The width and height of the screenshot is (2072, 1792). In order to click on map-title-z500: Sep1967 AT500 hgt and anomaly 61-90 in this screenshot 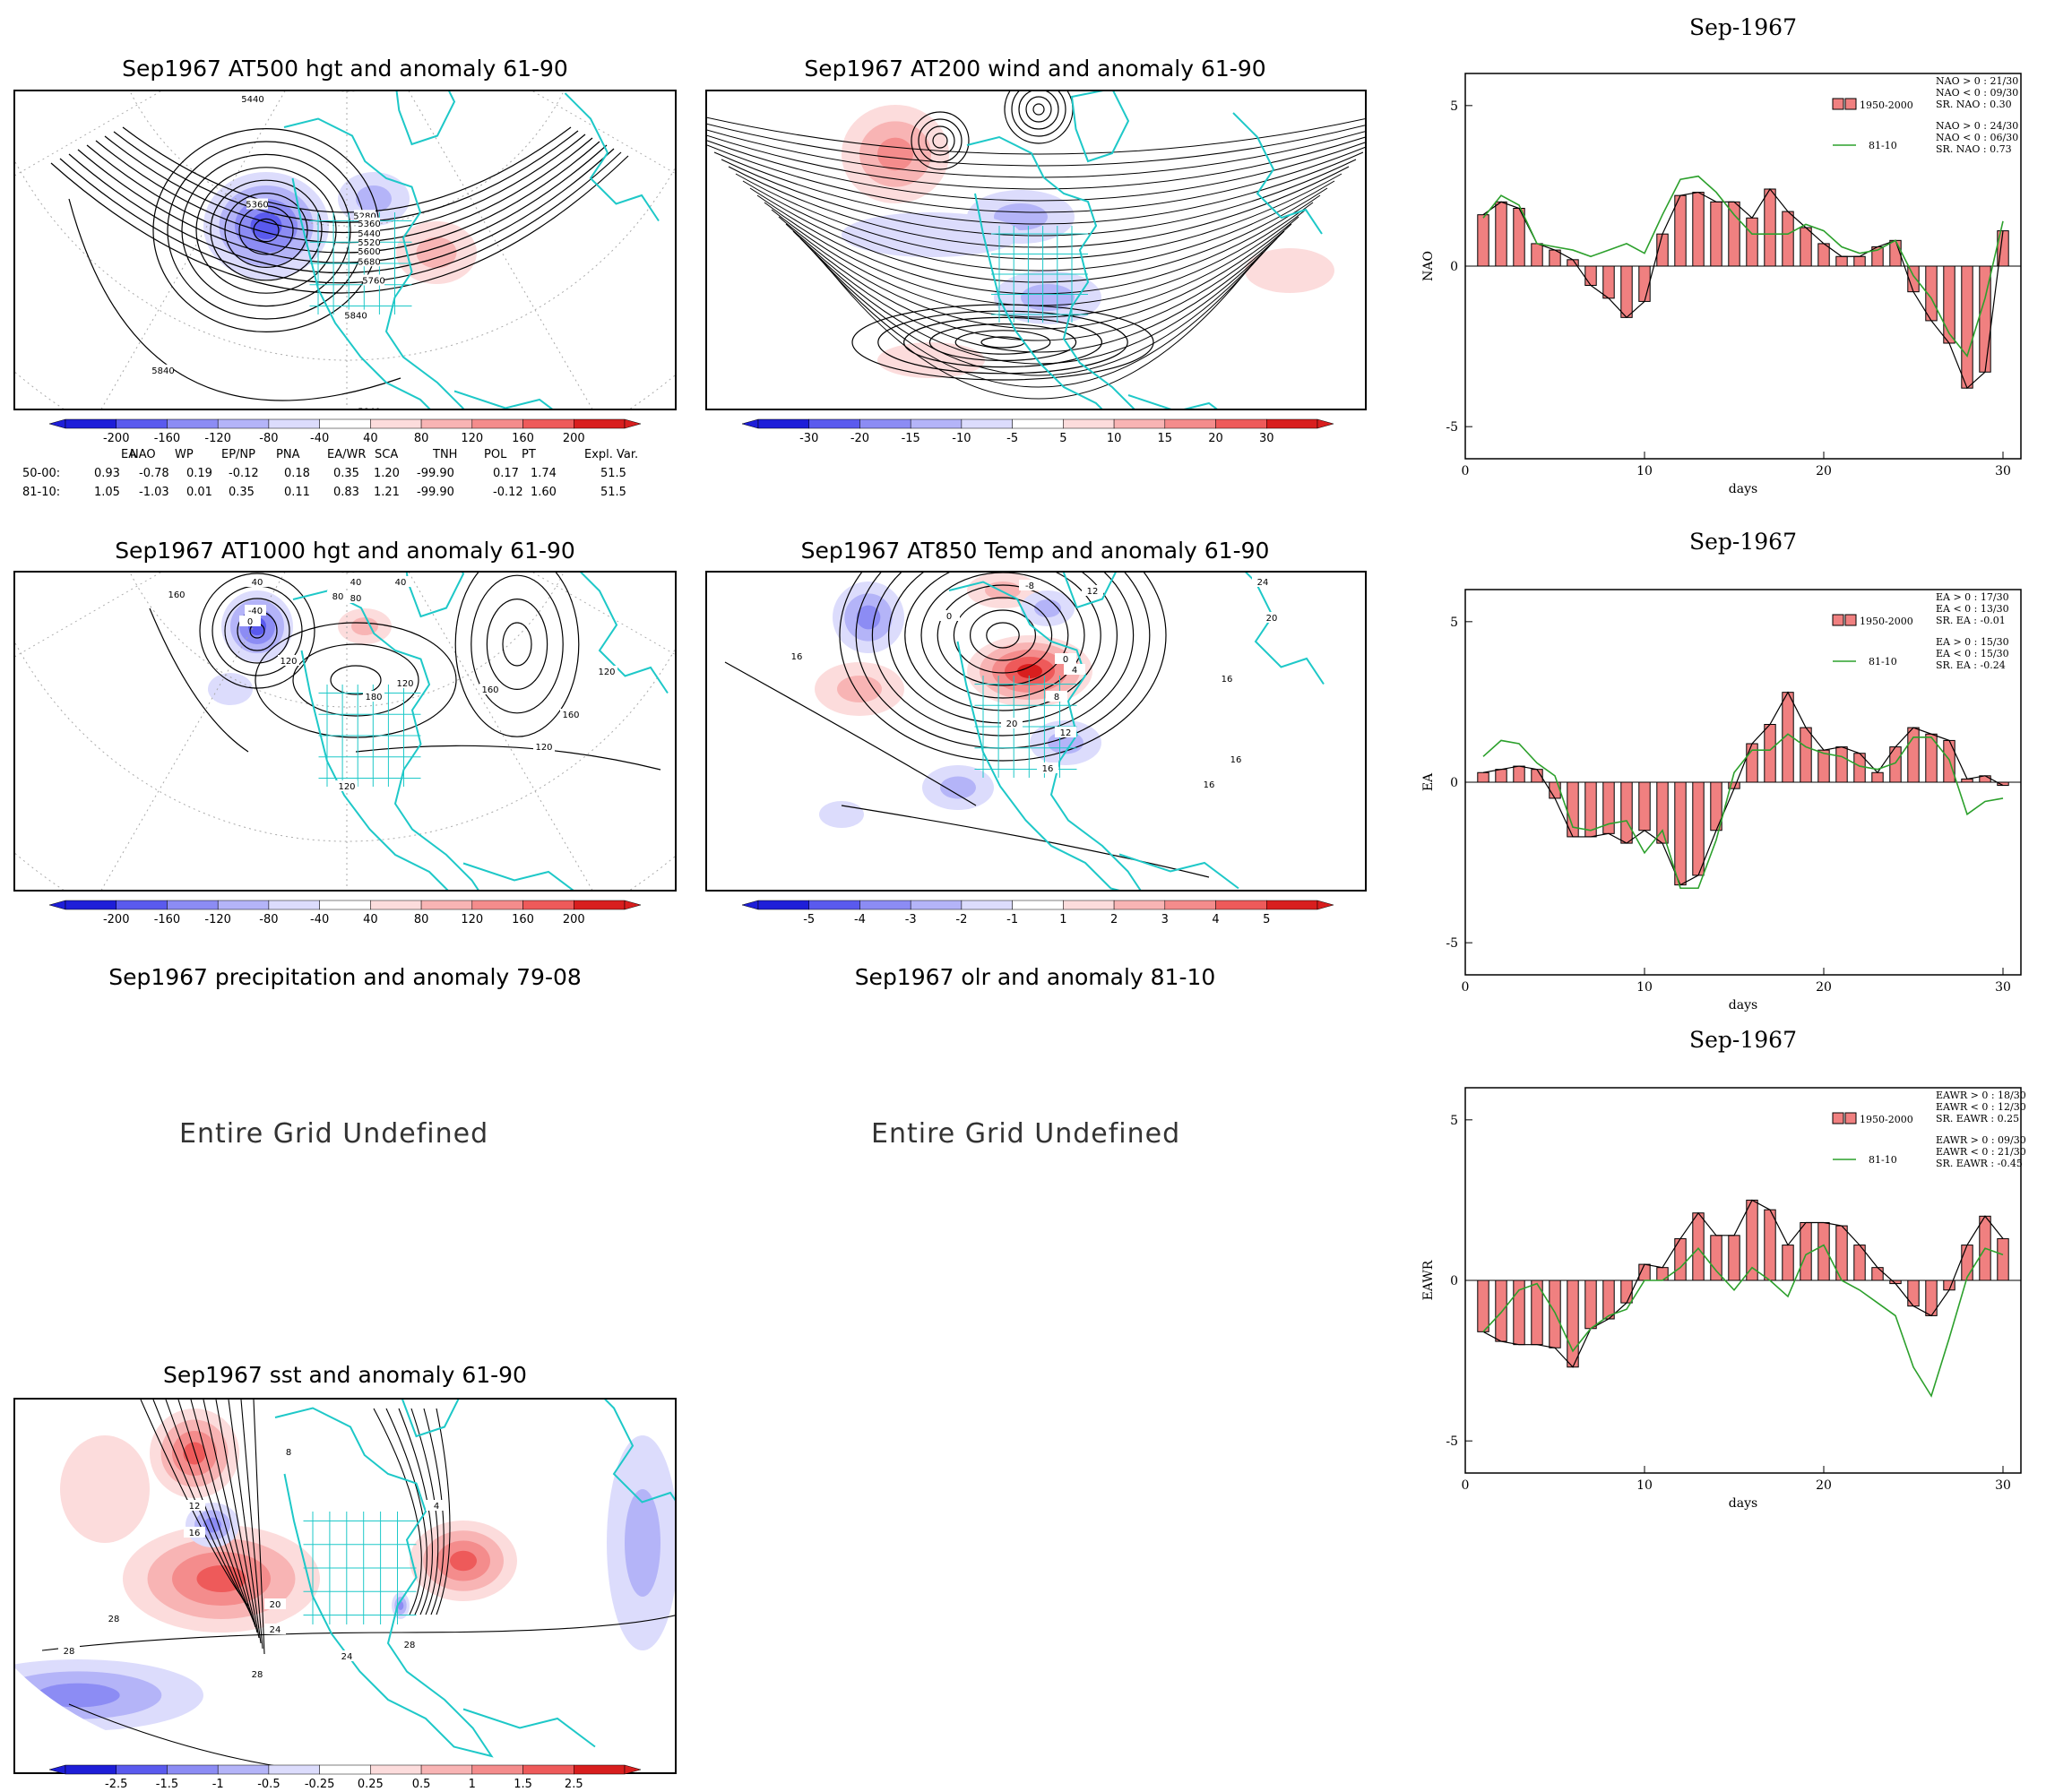, I will do `click(345, 69)`.